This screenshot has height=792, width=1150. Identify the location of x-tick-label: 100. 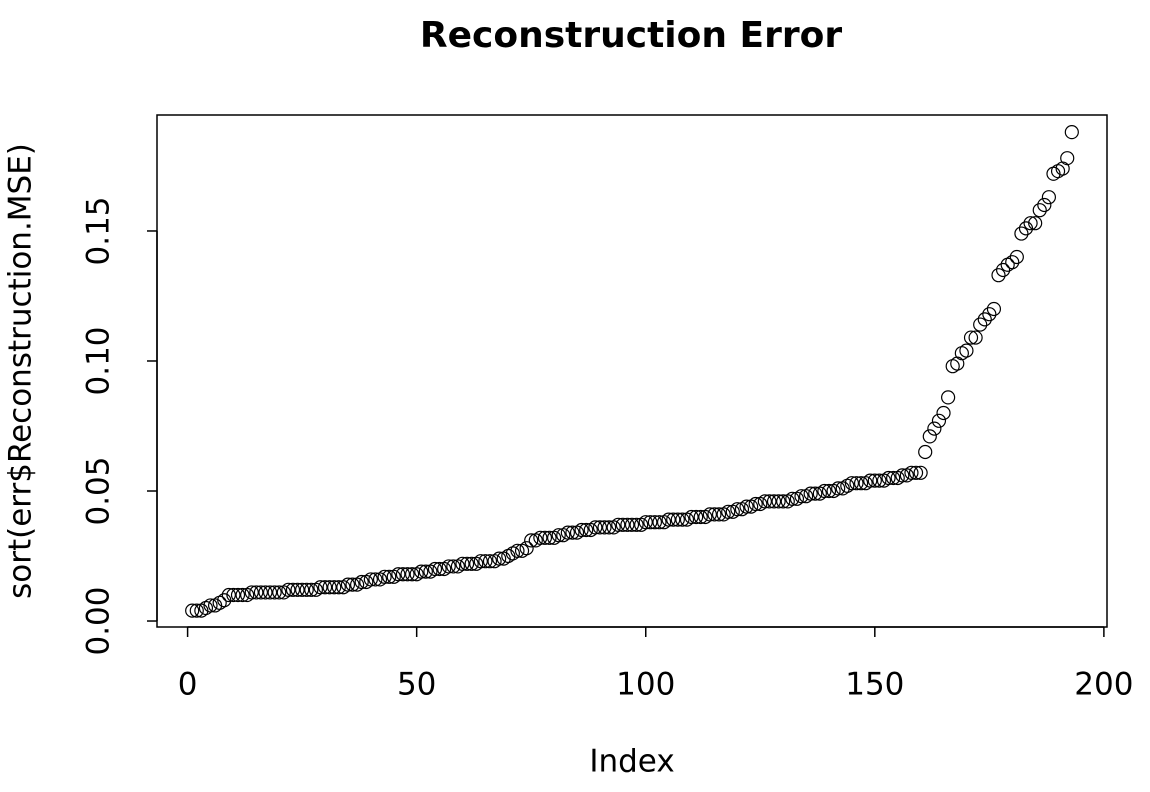
(645, 685).